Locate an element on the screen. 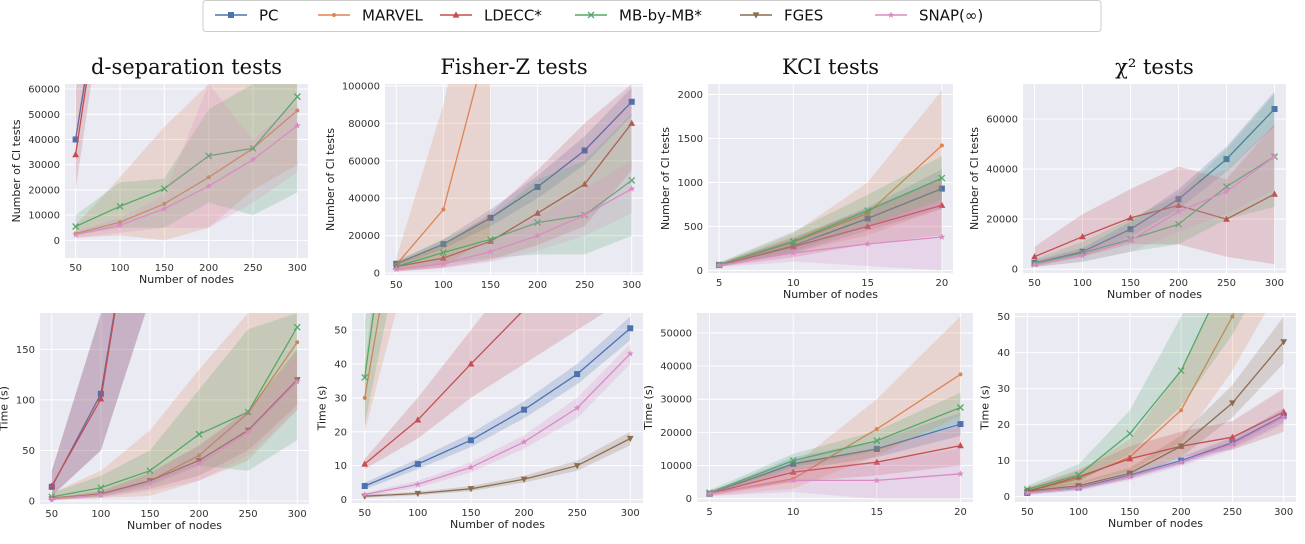 This screenshot has height=544, width=1305. x-tick-label: 20 is located at coordinates (960, 512).